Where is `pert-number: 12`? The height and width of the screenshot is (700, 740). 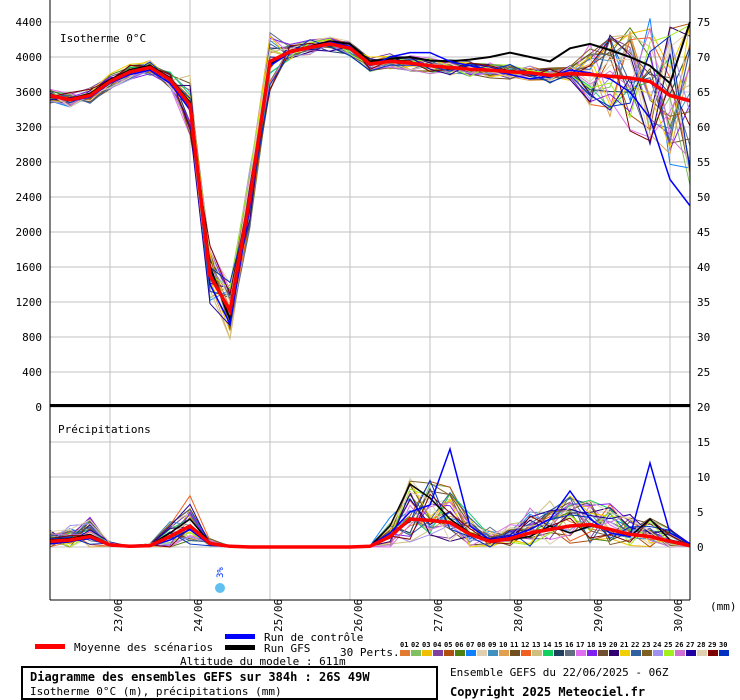 pert-number: 12 is located at coordinates (525, 645).